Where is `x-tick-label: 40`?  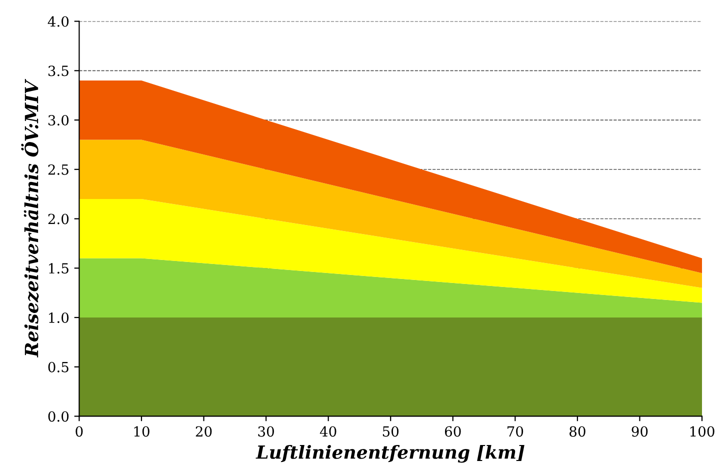 x-tick-label: 40 is located at coordinates (328, 431).